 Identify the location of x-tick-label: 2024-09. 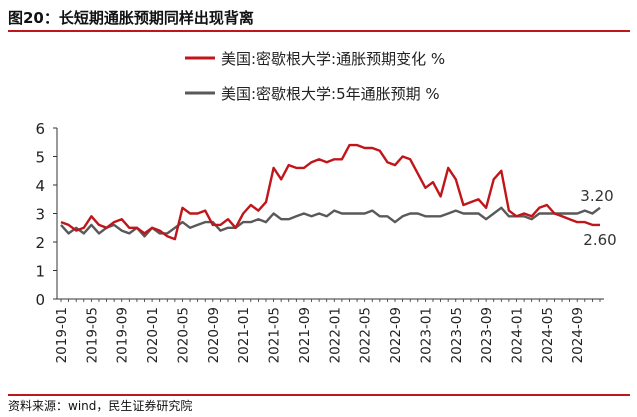
(578, 335).